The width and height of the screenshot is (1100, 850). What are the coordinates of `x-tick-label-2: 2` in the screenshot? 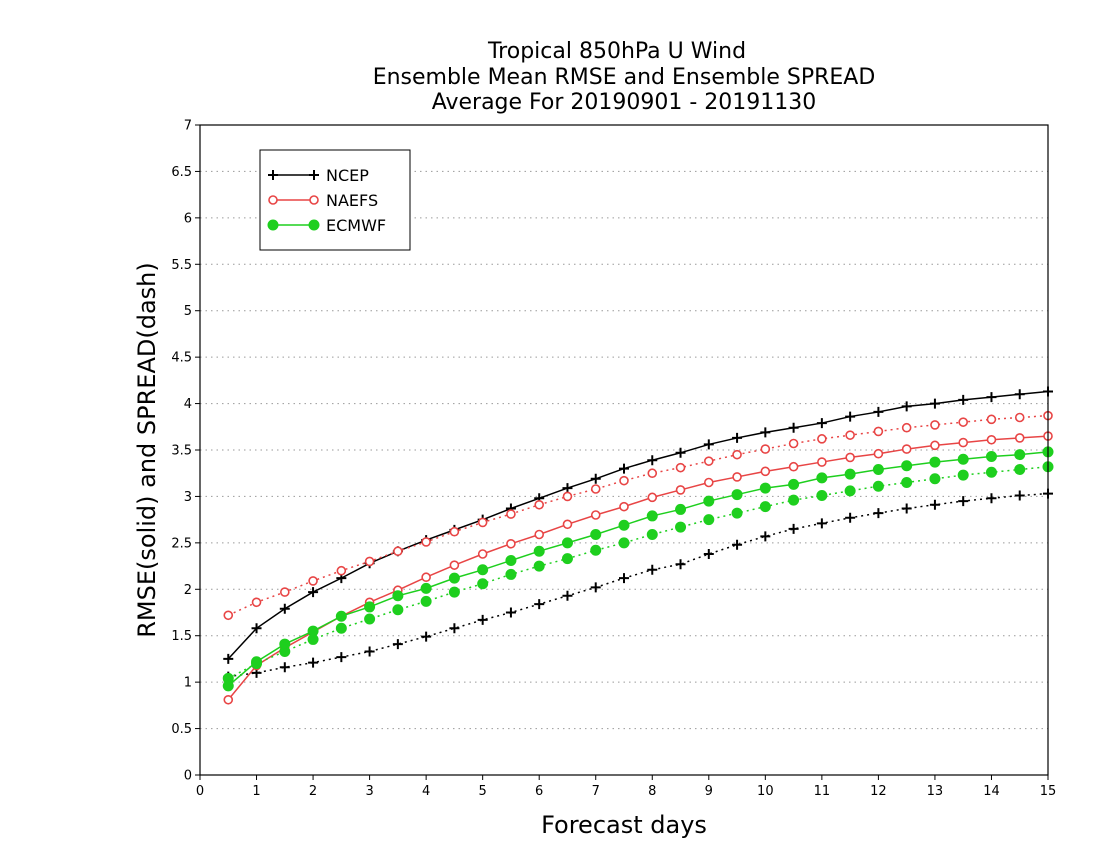 It's located at (313, 791).